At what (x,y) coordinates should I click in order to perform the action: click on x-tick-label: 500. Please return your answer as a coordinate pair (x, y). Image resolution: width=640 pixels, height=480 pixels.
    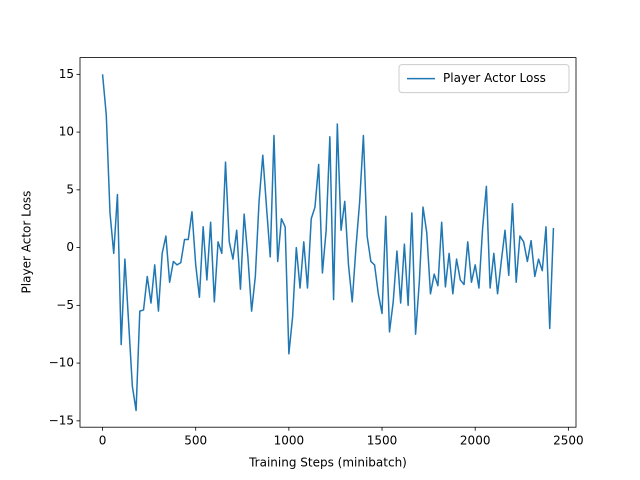
    Looking at the image, I should click on (195, 441).